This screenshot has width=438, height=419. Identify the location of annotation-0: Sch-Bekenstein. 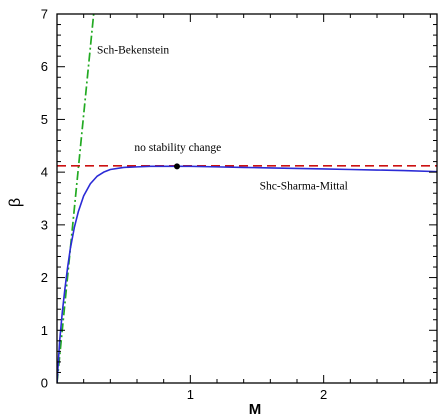
(133, 51).